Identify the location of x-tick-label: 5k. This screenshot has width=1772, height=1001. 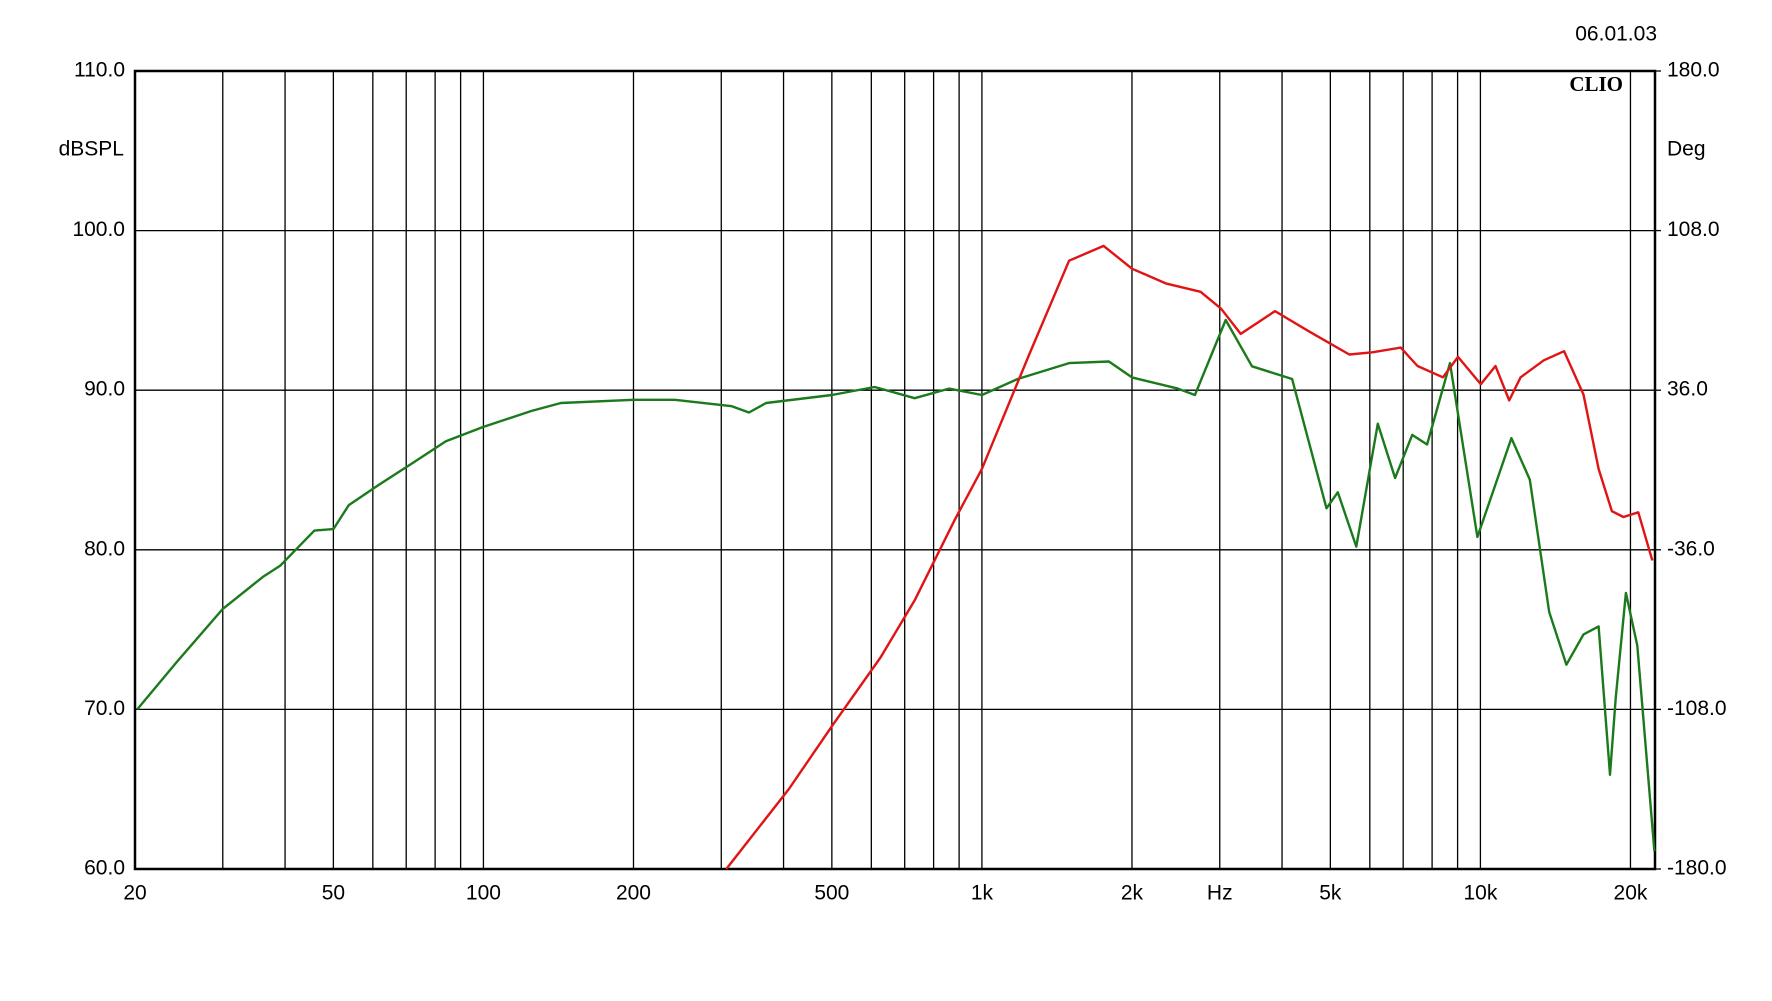
(1330, 893).